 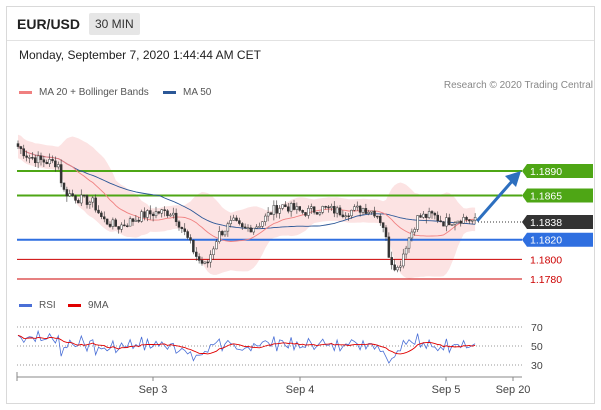 I want to click on level-label-1.1820: 1.1820, so click(x=546, y=241).